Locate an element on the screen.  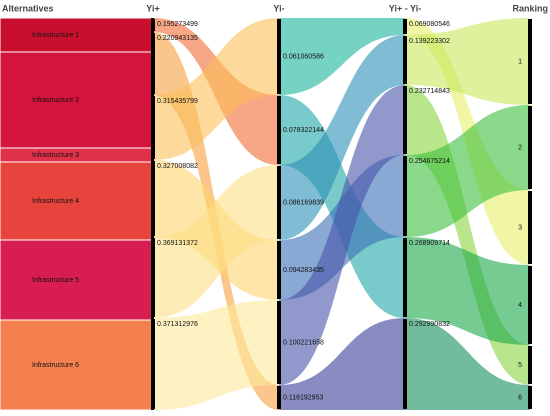
column-title: Yi+ is located at coordinates (152, 8).